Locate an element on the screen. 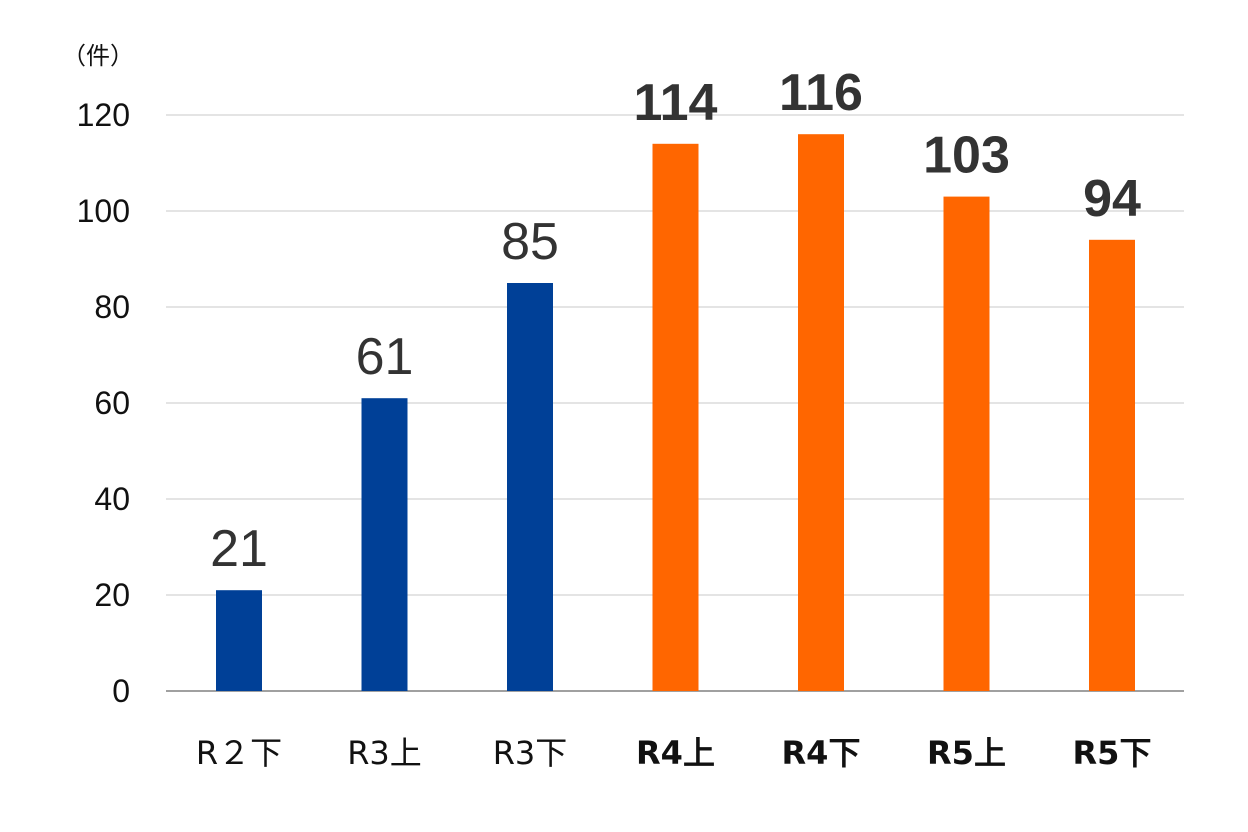  data-label: 103 is located at coordinates (966, 156).